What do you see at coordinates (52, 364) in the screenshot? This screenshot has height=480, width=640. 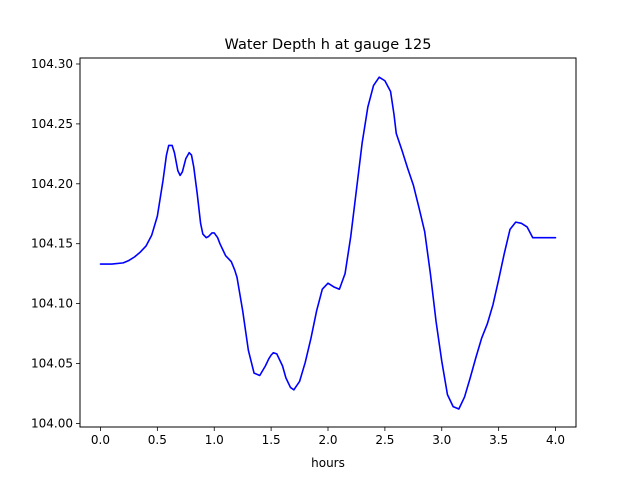 I see `y-tick-label: 104.05` at bounding box center [52, 364].